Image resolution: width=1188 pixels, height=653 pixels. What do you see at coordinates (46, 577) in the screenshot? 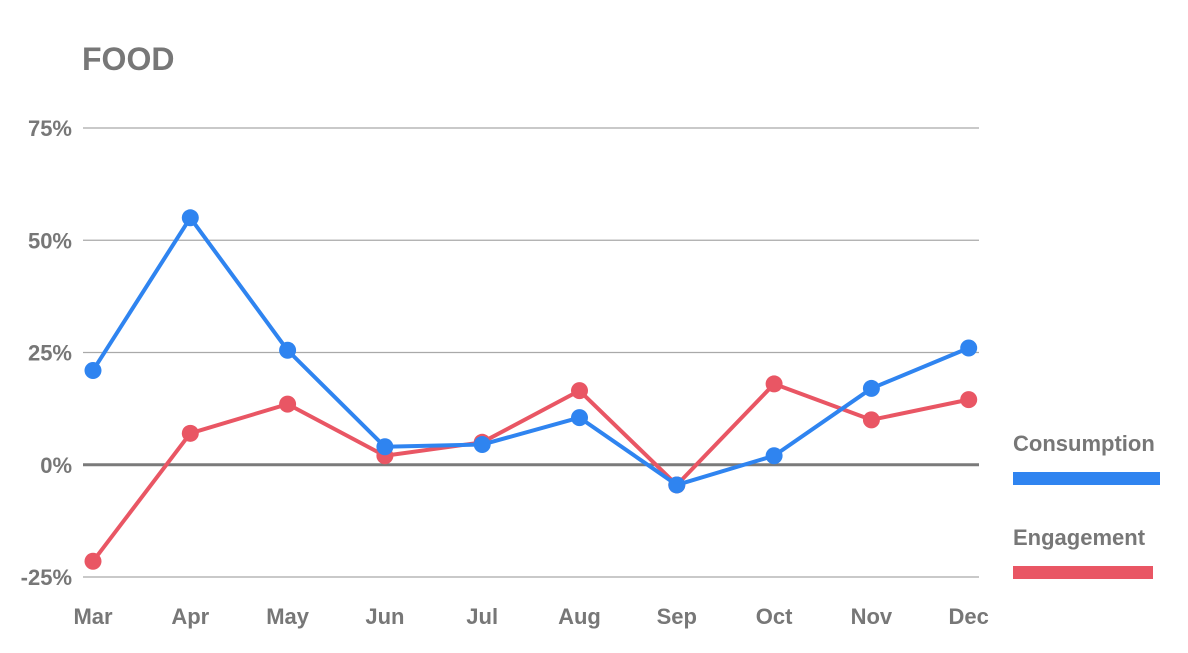
I see `y-tick-label: -25%` at bounding box center [46, 577].